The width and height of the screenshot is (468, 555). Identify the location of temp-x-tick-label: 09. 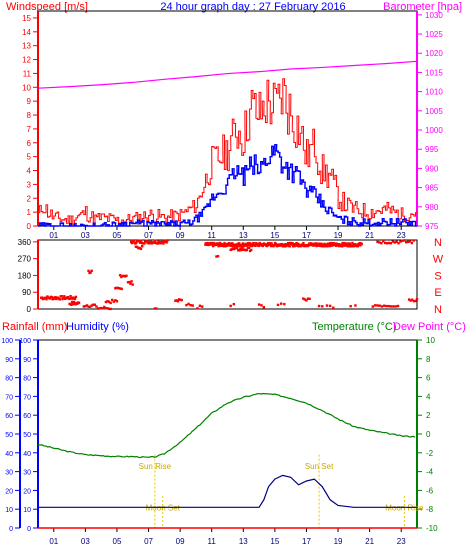
(180, 541).